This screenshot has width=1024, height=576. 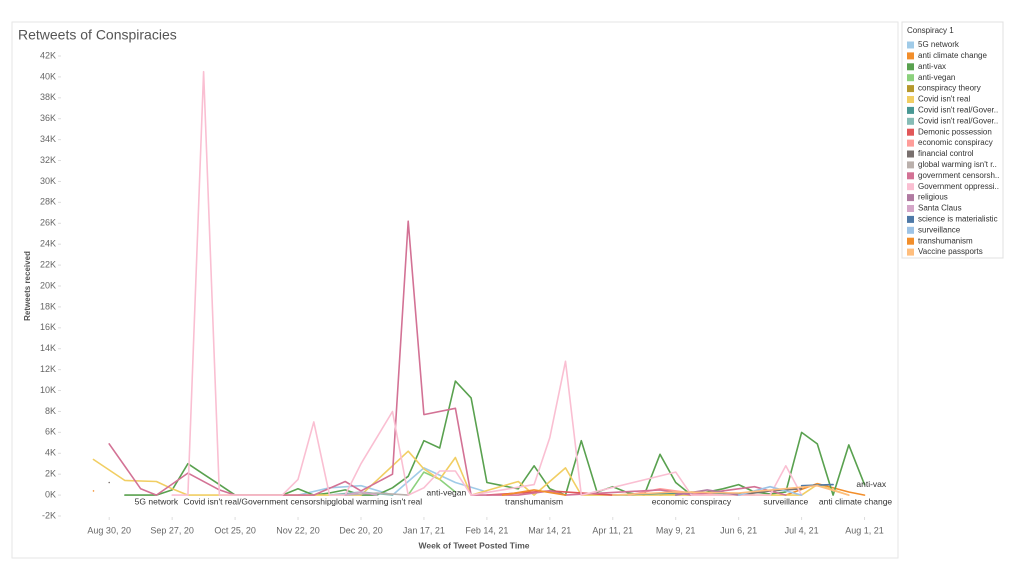 What do you see at coordinates (802, 530) in the screenshot?
I see `x-tick-label: Jul 4, 21` at bounding box center [802, 530].